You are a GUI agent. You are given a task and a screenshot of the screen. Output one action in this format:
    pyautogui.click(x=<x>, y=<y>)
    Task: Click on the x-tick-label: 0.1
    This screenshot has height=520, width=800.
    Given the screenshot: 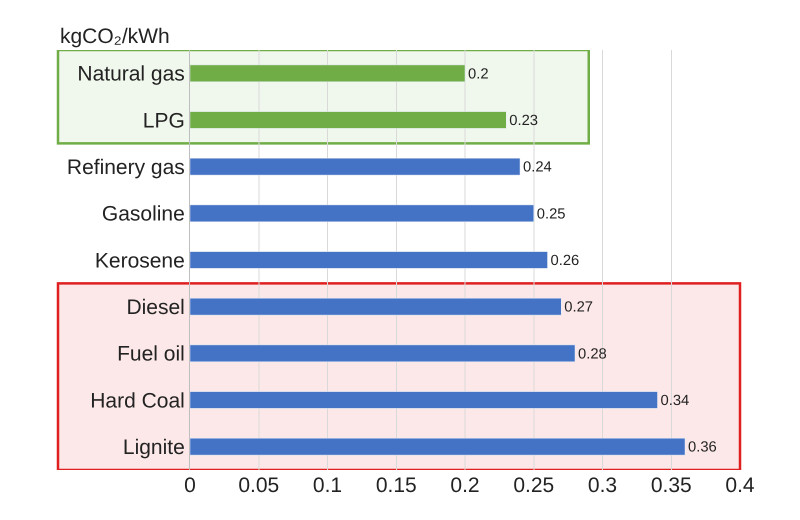 What is the action you would take?
    pyautogui.click(x=327, y=485)
    